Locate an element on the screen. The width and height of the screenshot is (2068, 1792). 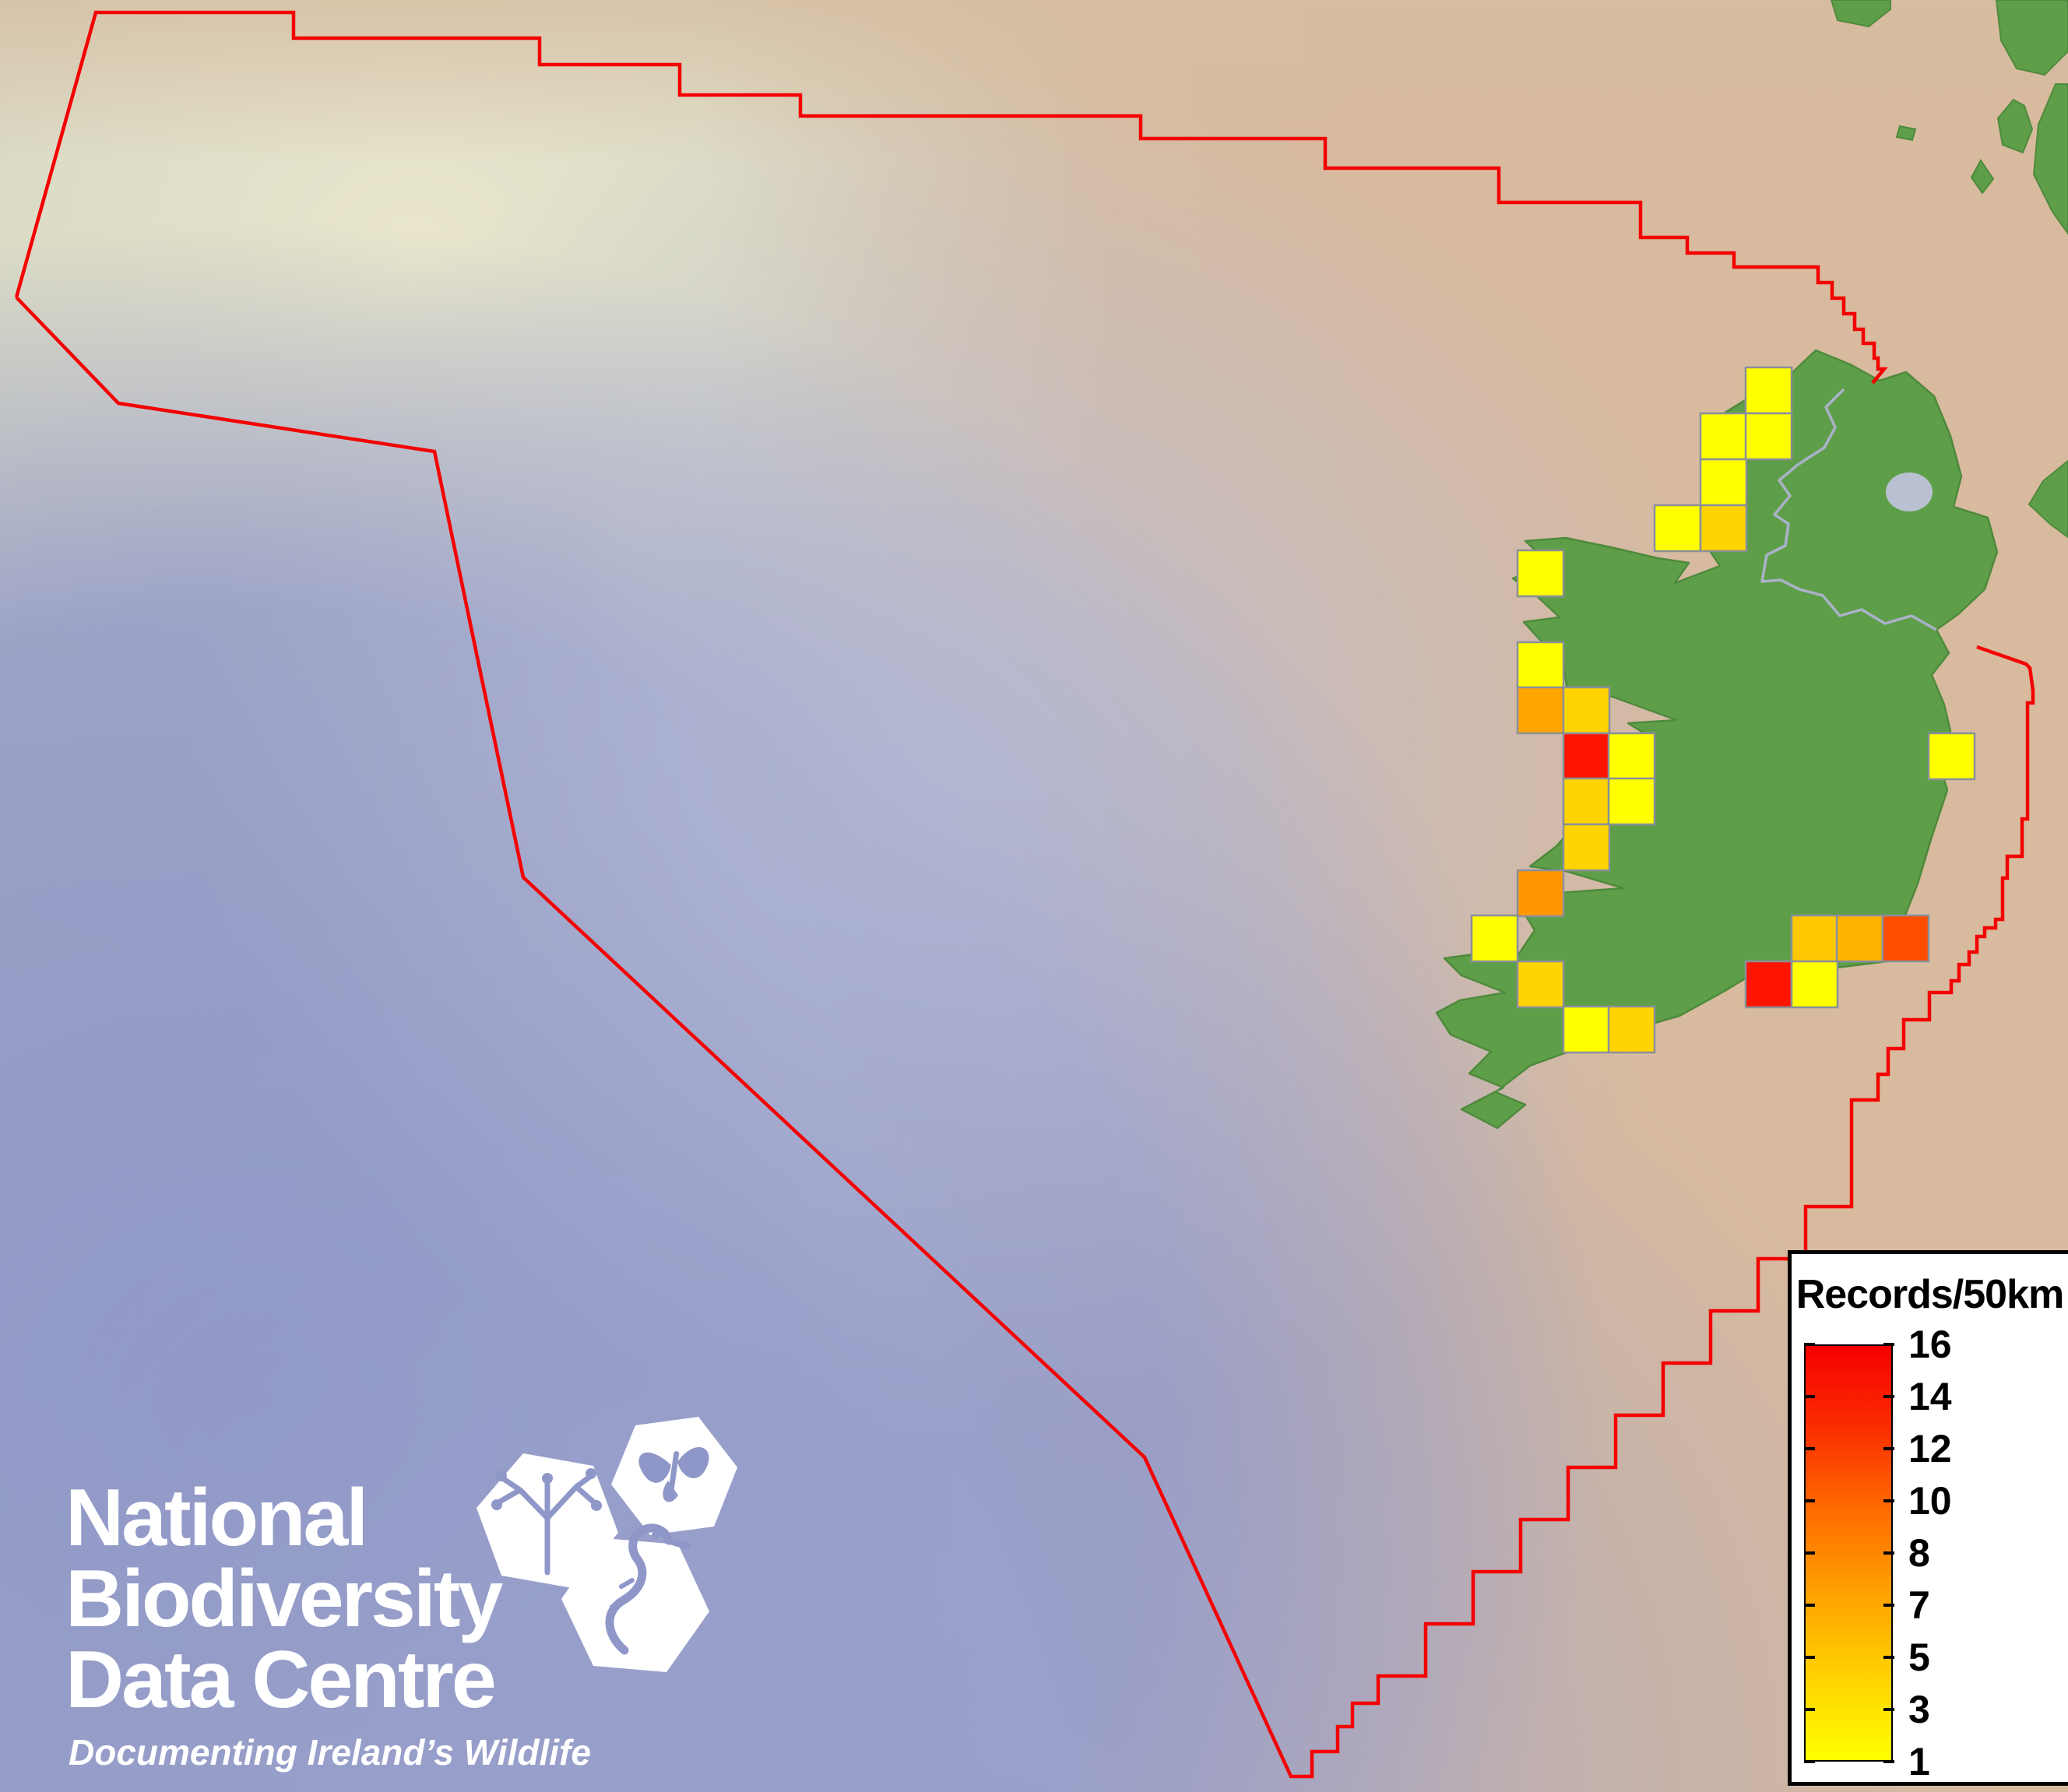
legend-tick-label: 5 is located at coordinates (1919, 1657).